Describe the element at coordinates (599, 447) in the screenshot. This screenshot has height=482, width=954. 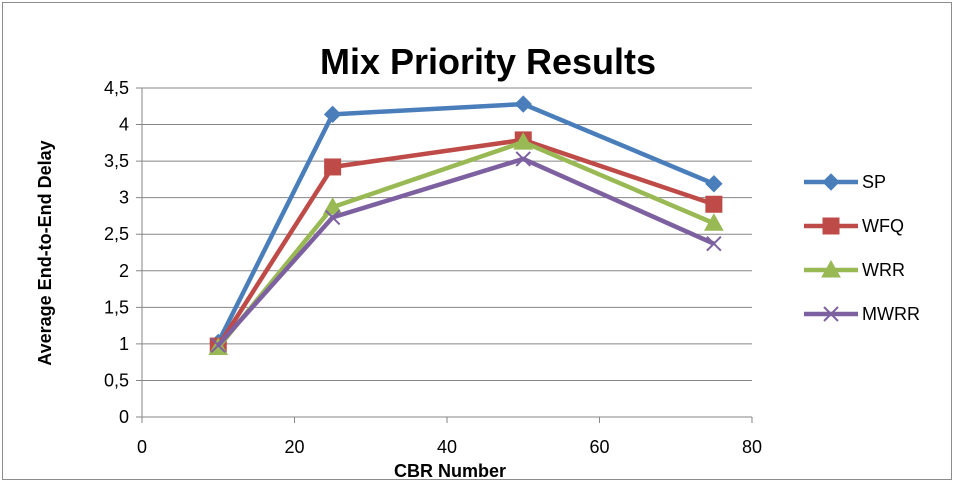
I see `x-tick-label: 60` at that location.